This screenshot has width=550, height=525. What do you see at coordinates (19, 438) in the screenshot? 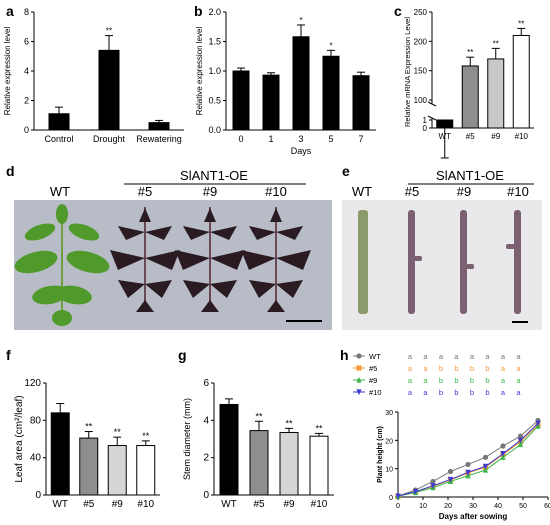
I see `y-axis-label: Leaf area (cm²/leaf)` at bounding box center [19, 438].